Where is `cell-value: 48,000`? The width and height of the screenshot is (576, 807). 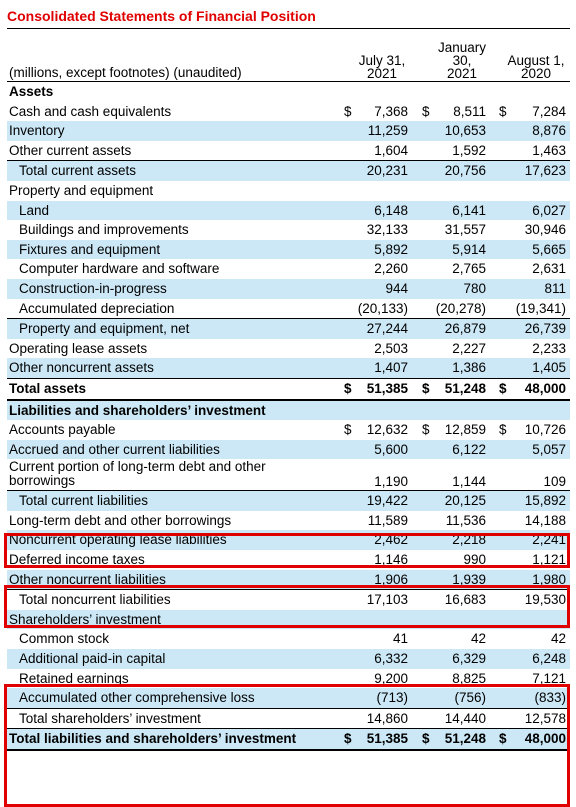 cell-value: 48,000 is located at coordinates (545, 388).